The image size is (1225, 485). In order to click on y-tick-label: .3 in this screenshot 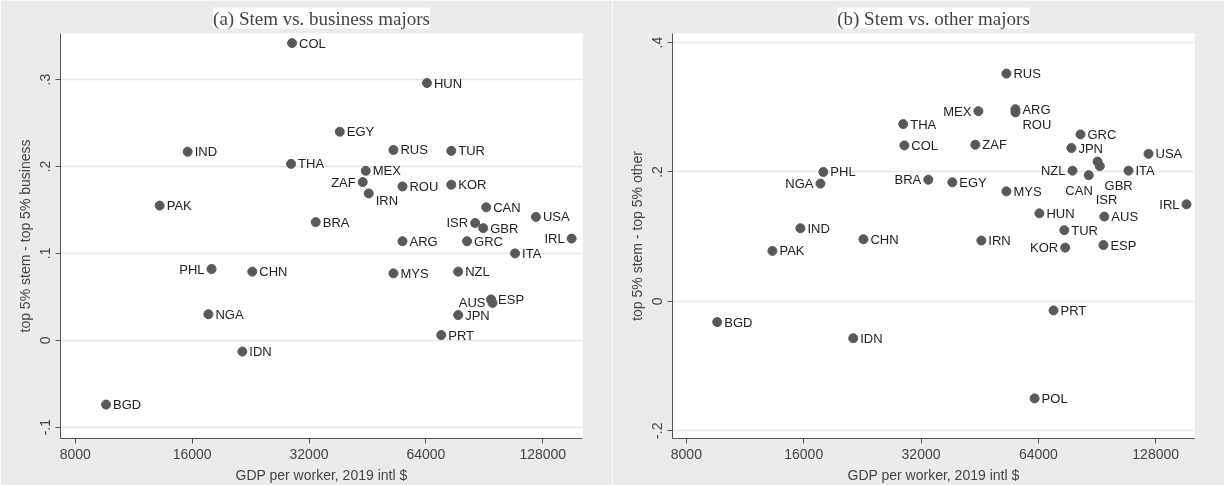, I will do `click(45, 79)`.